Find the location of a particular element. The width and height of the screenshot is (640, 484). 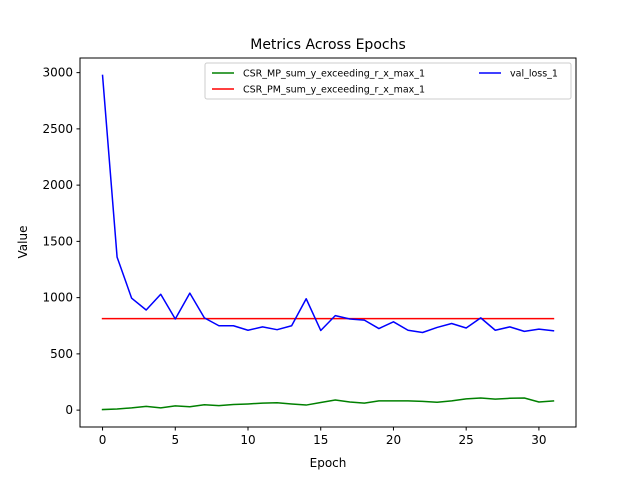

y-tick-label: 2000 is located at coordinates (57, 185).